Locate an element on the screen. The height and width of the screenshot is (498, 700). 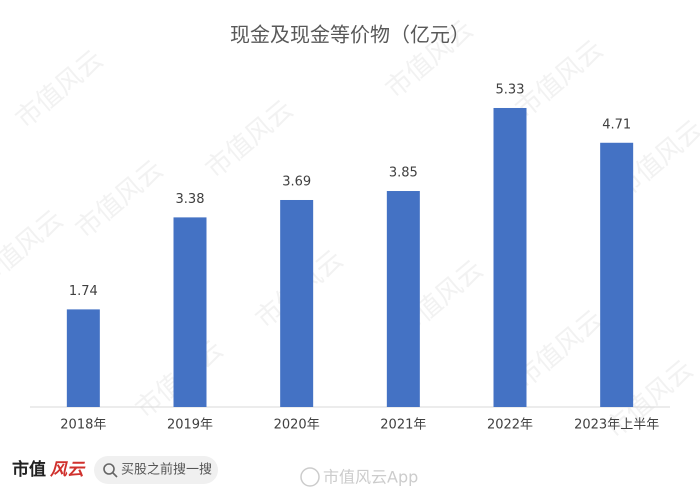
x-tick-label: 2019年 is located at coordinates (190, 425).